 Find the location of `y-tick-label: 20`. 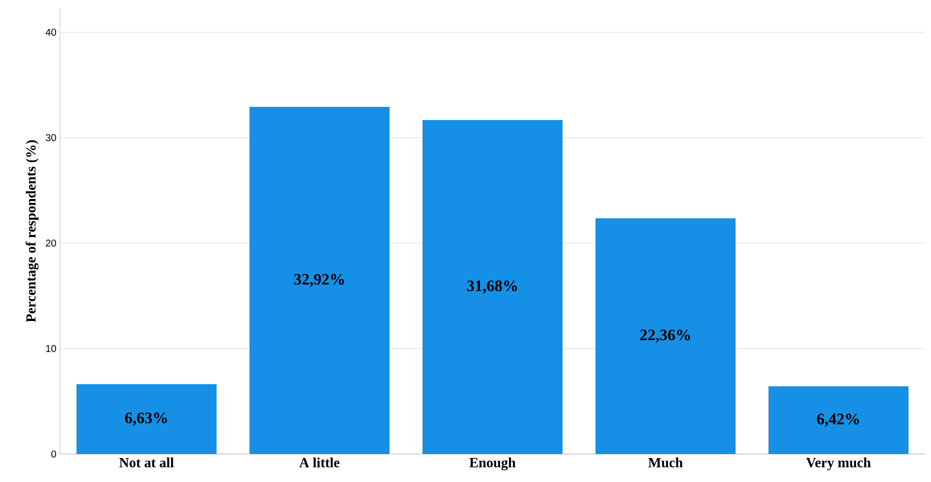

y-tick-label: 20 is located at coordinates (51, 243).